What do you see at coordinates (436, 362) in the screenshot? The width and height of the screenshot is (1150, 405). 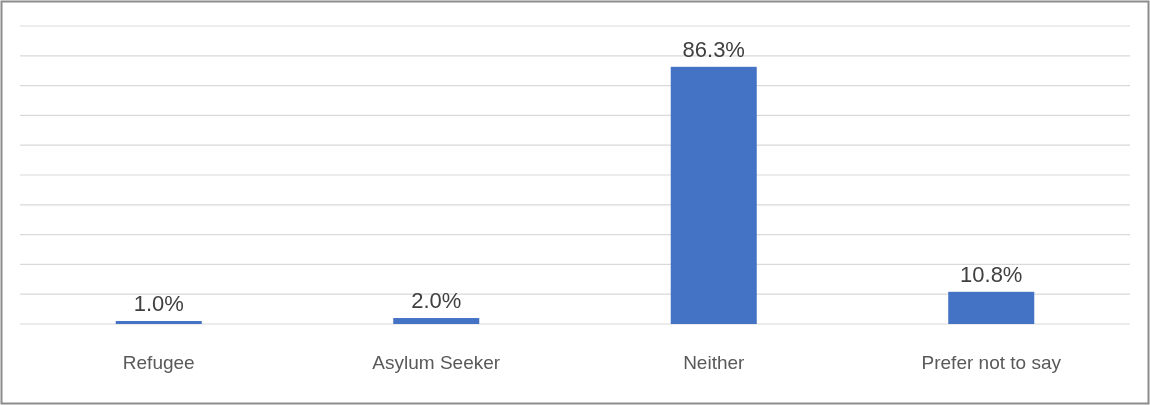 I see `x-tick-label: Asylum Seeker` at bounding box center [436, 362].